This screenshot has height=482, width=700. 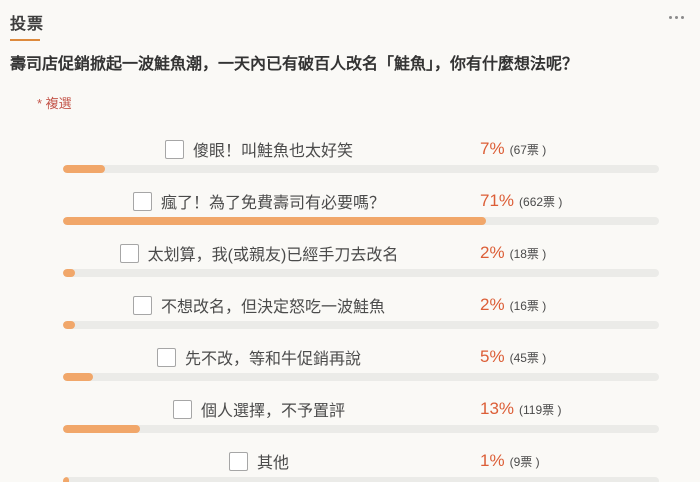 I want to click on poll-option-row: 不想改名，但決定怒吃一波鮭魚 2% (16票 ), so click(x=361, y=312).